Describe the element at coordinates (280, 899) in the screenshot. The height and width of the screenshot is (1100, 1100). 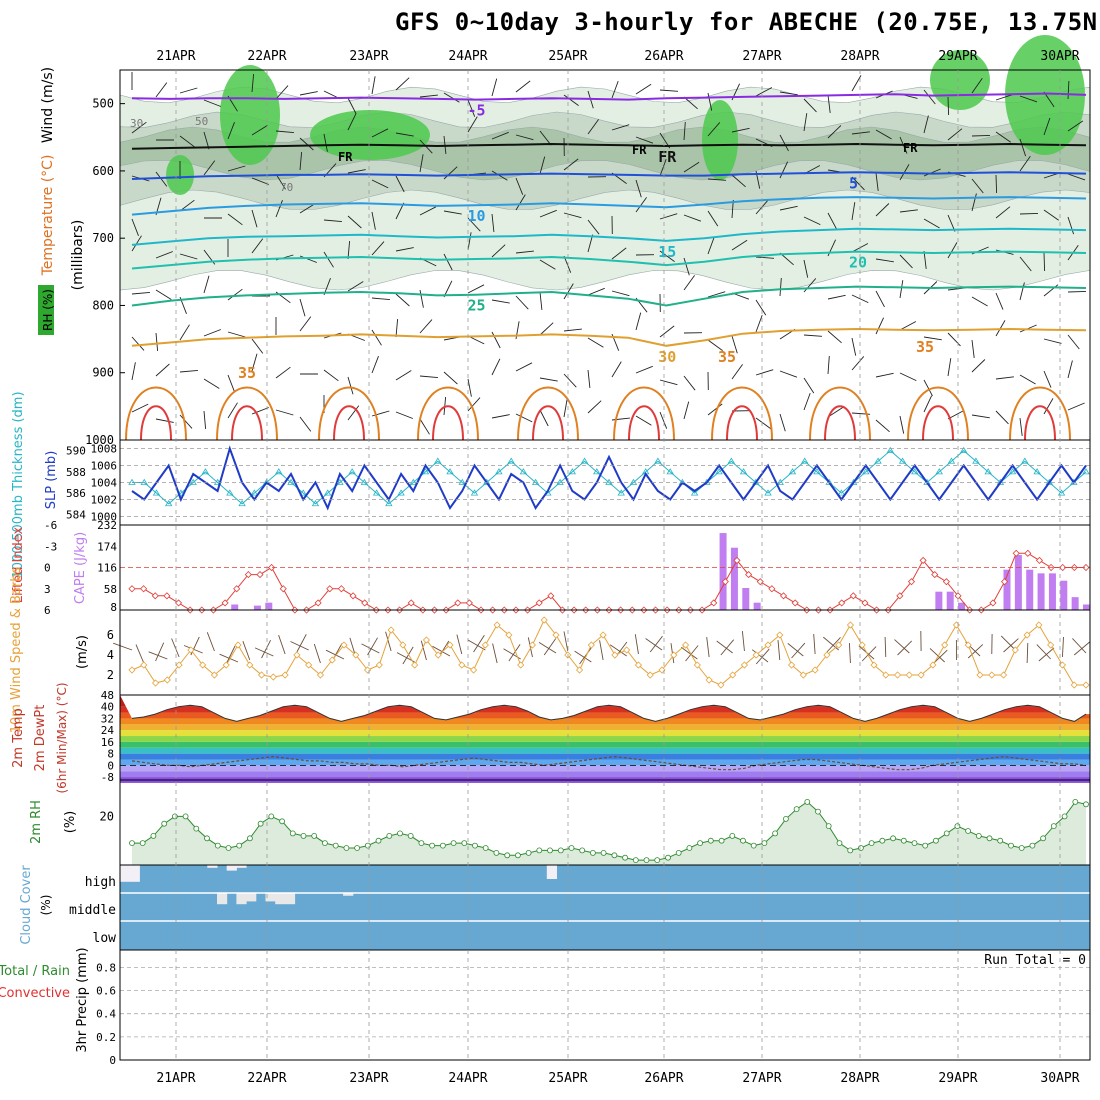
I see `cloud-middle-gap` at that location.